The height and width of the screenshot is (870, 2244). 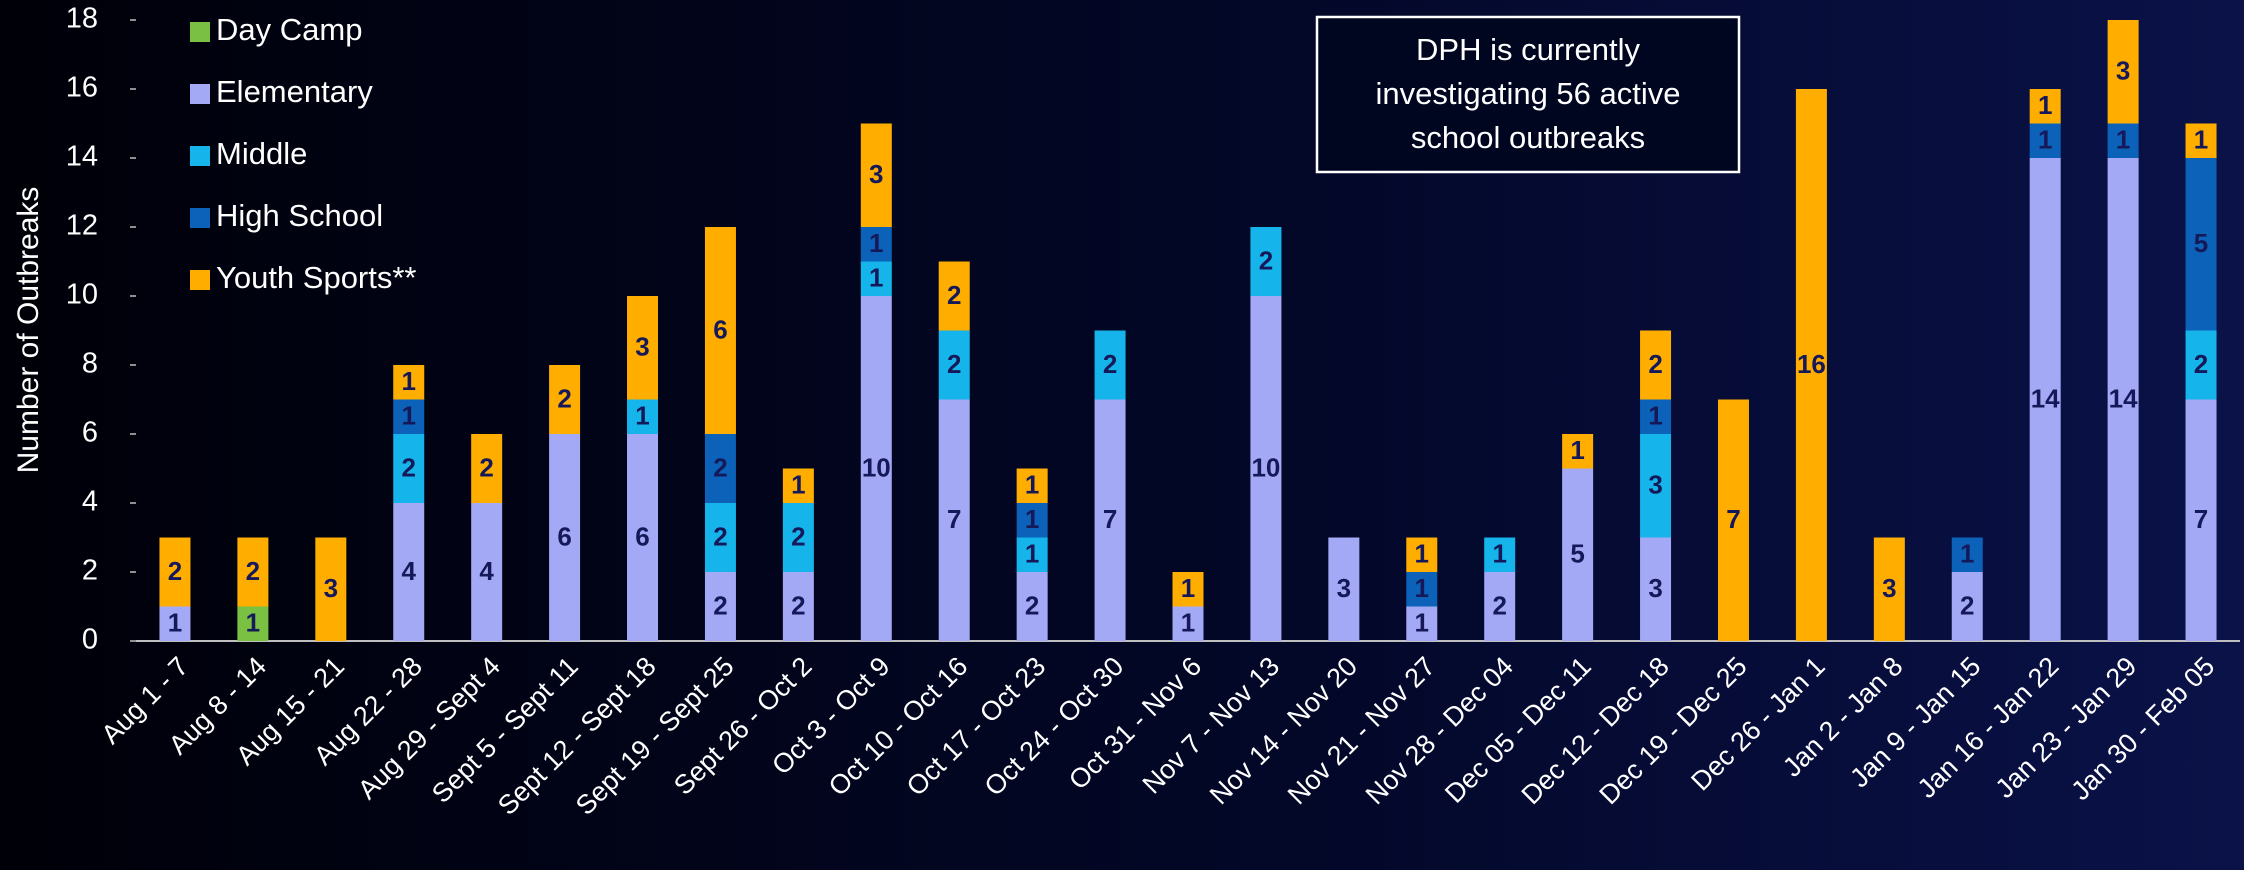 What do you see at coordinates (82, 226) in the screenshot?
I see `y-tick-label: 12` at bounding box center [82, 226].